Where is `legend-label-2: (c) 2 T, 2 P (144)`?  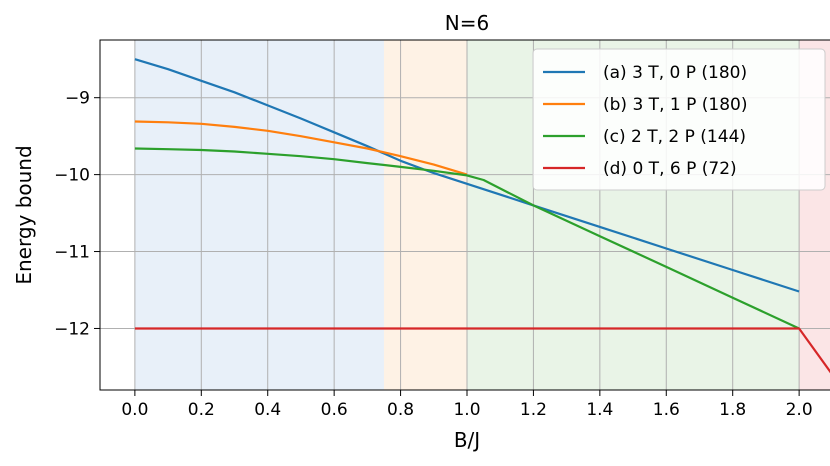 legend-label-2: (c) 2 T, 2 P (144) is located at coordinates (674, 137).